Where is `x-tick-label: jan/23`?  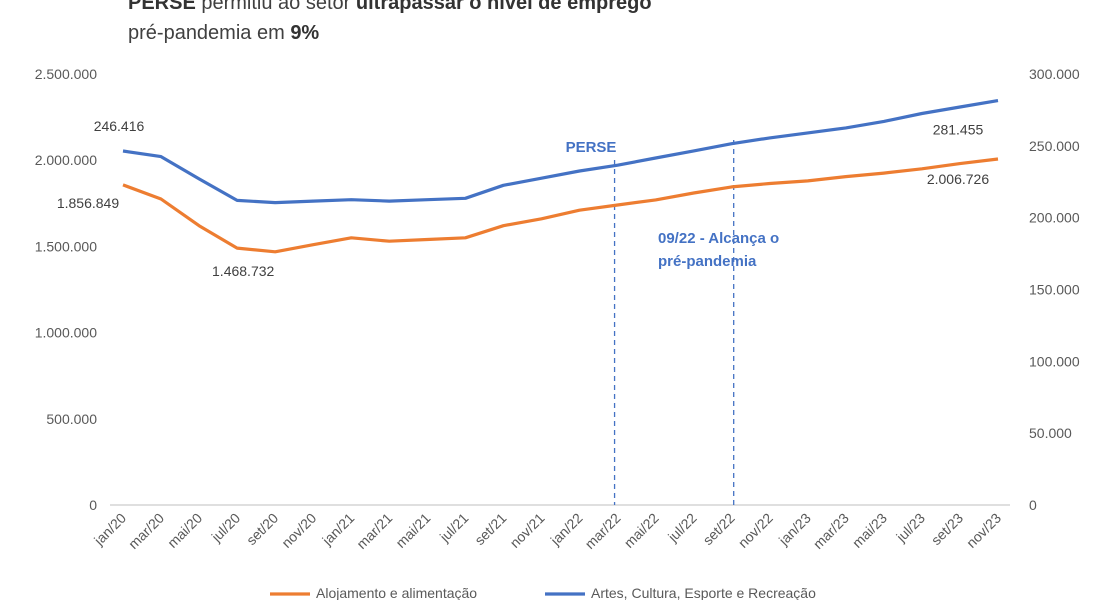 x-tick-label: jan/23 is located at coordinates (794, 529).